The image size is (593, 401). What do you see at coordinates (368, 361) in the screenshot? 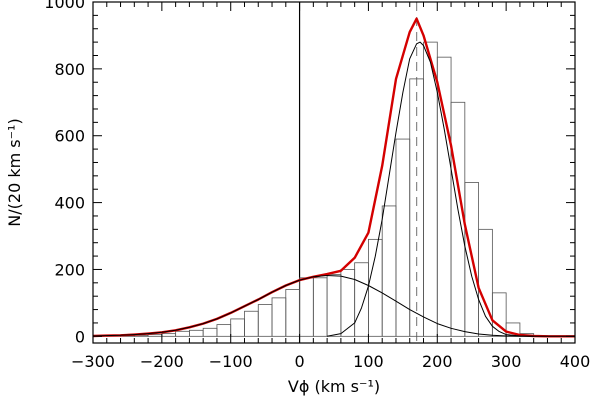
I see `x-tick-label: 100` at bounding box center [368, 361].